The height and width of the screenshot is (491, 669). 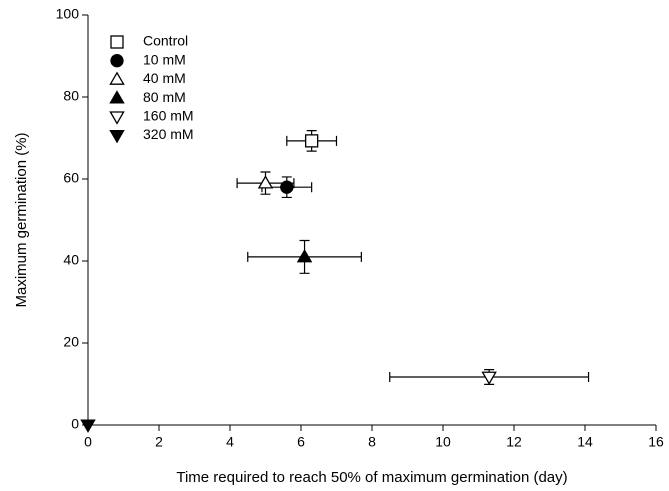 What do you see at coordinates (372, 442) in the screenshot?
I see `x-tick-label: 8` at bounding box center [372, 442].